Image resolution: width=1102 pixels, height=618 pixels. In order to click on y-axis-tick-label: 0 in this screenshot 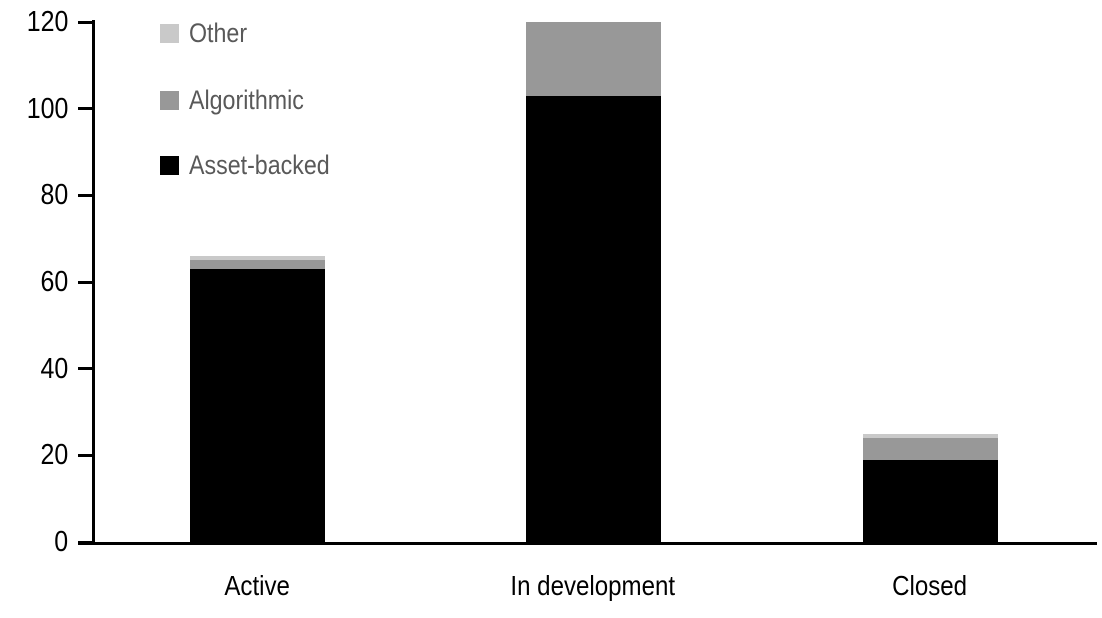, I will do `click(34, 542)`.